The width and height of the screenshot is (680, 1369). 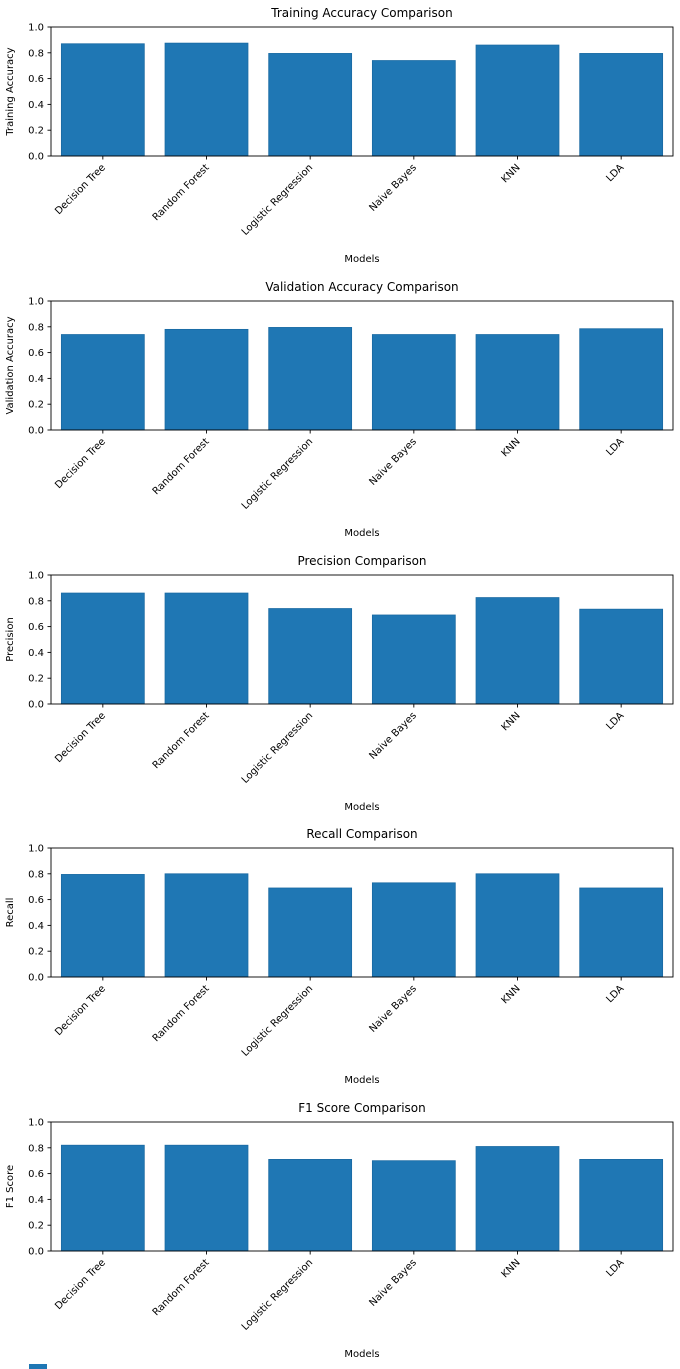 What do you see at coordinates (361, 834) in the screenshot?
I see `chart-title: Recall Comparison` at bounding box center [361, 834].